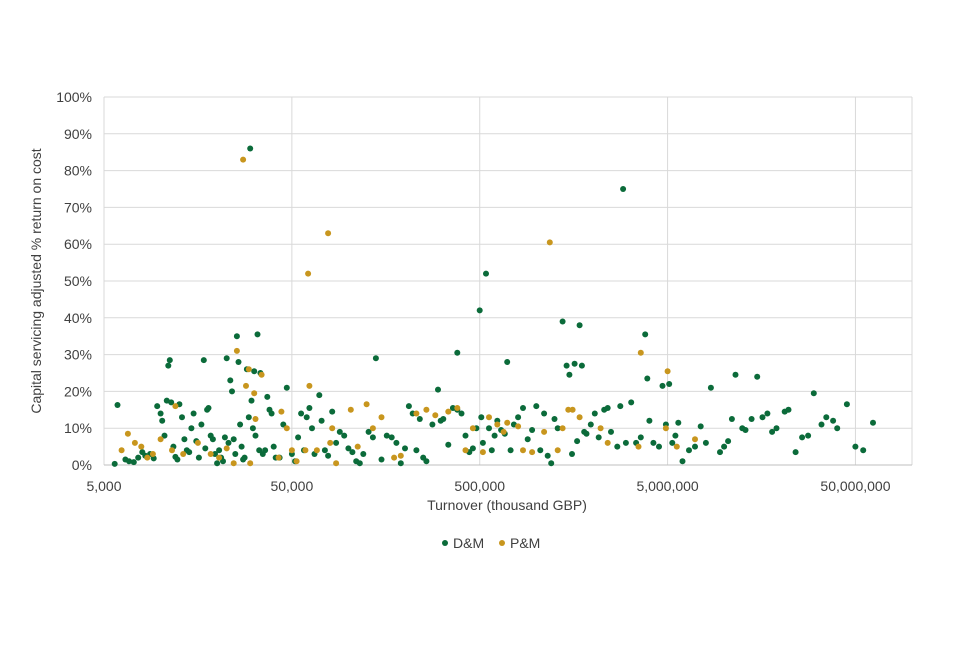 The width and height of the screenshot is (960, 645). Describe the element at coordinates (525, 543) in the screenshot. I see `legend-label: P&M` at that location.